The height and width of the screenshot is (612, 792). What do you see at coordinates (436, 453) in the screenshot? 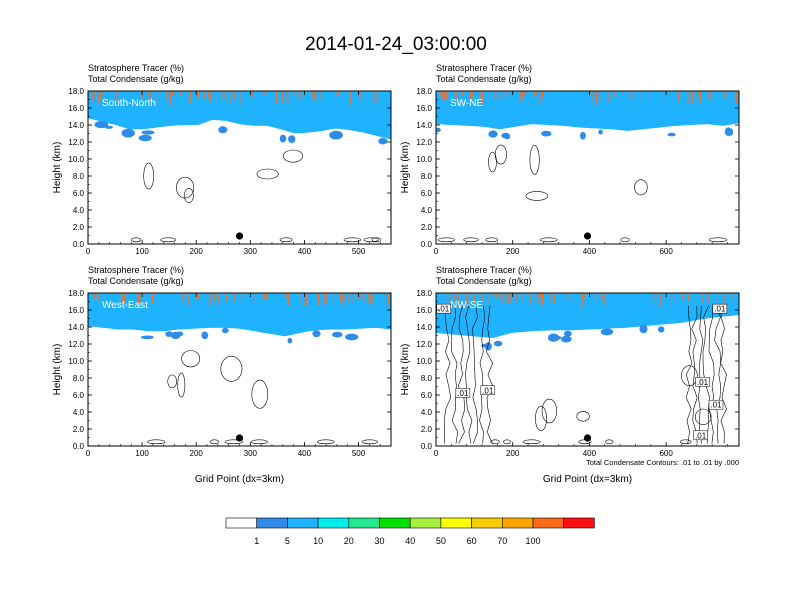
I see `x-tick-label: 0` at bounding box center [436, 453].